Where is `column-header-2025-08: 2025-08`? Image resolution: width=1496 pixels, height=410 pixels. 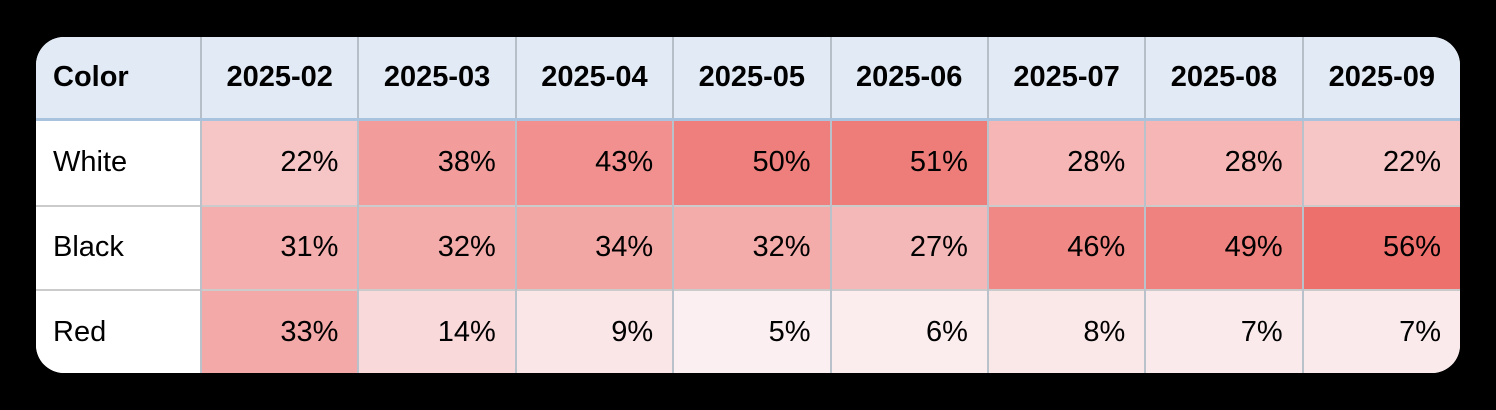
column-header-2025-08: 2025-08 is located at coordinates (1223, 79).